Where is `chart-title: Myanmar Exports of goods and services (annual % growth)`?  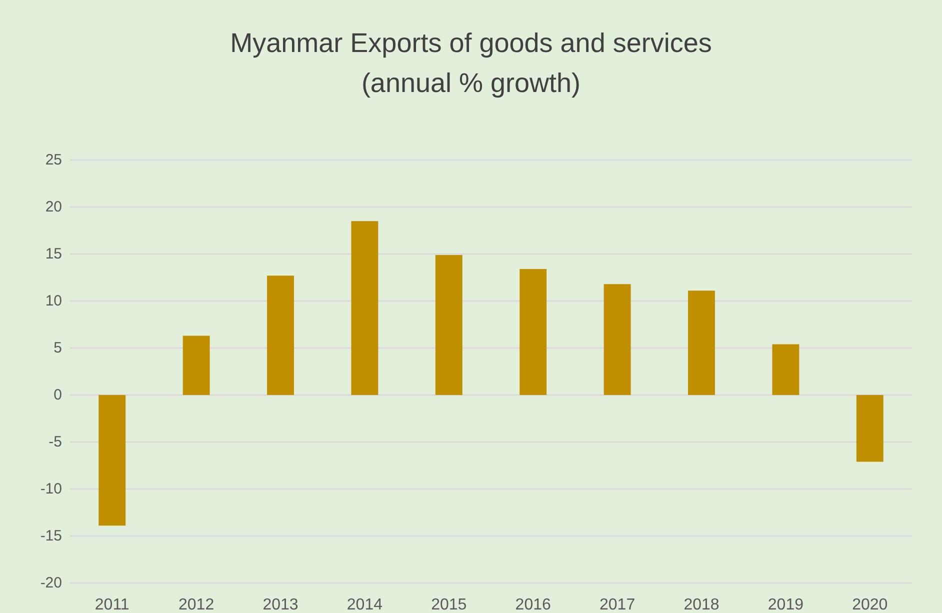
chart-title: Myanmar Exports of goods and services (annual % growth) is located at coordinates (471, 63).